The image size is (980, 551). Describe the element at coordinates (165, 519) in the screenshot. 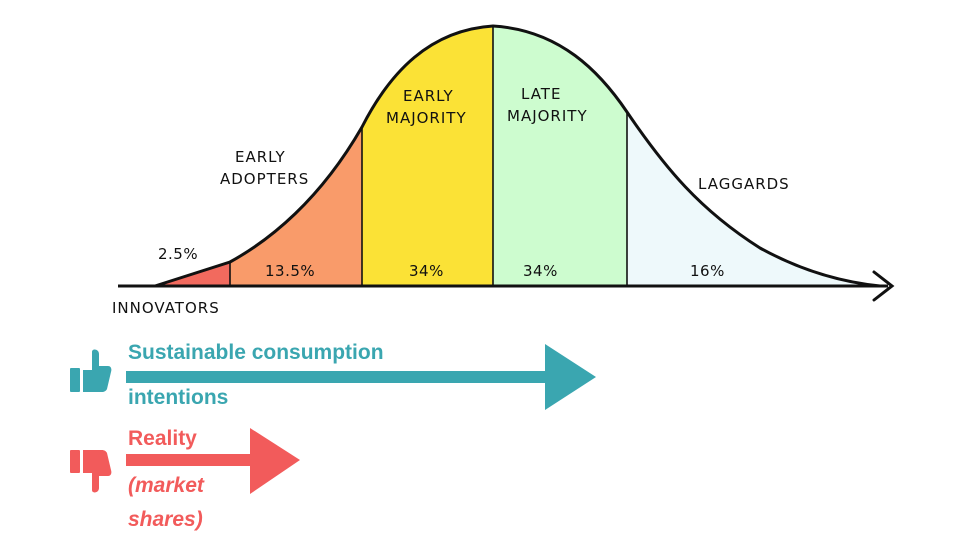

I see `reality-label-line3: shares)` at that location.